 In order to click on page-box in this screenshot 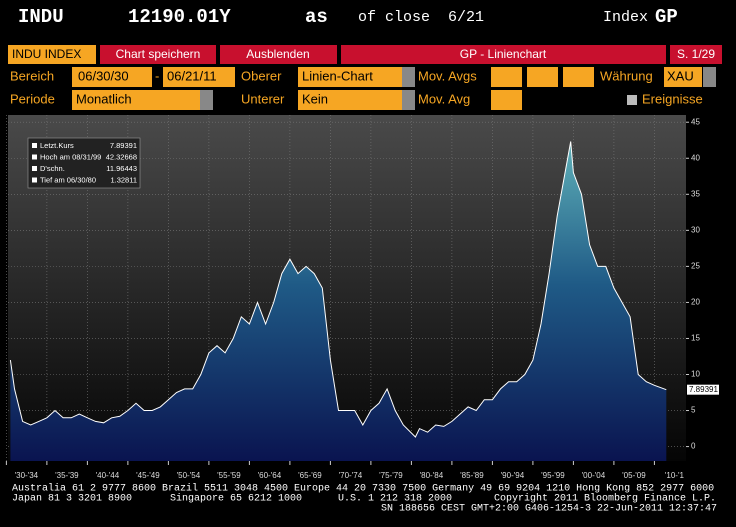, I will do `click(696, 54)`.